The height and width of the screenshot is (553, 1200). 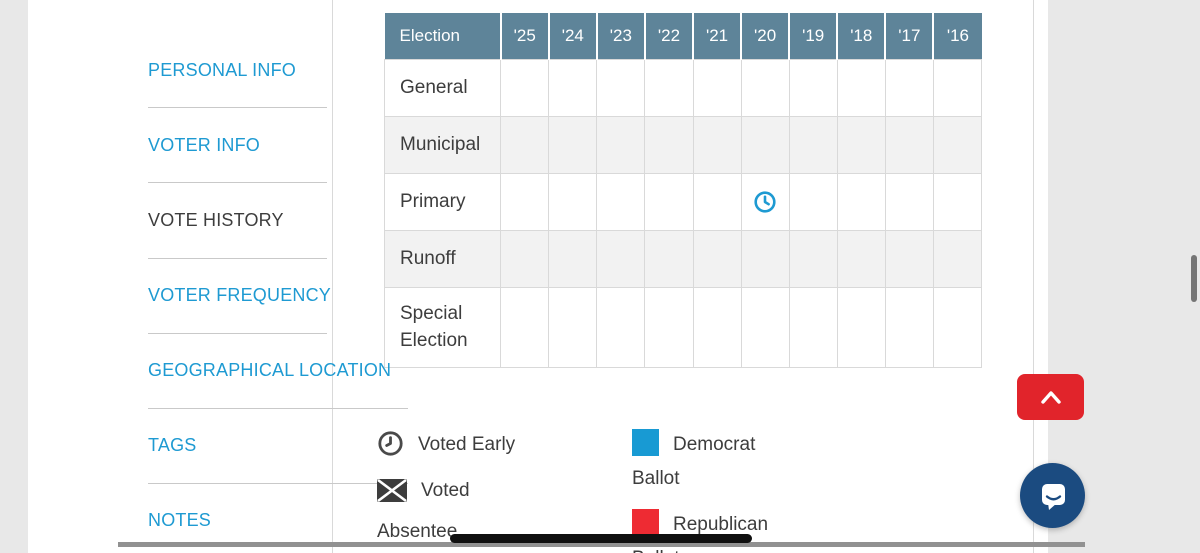 What do you see at coordinates (442, 327) in the screenshot?
I see `row-label: Special Election` at bounding box center [442, 327].